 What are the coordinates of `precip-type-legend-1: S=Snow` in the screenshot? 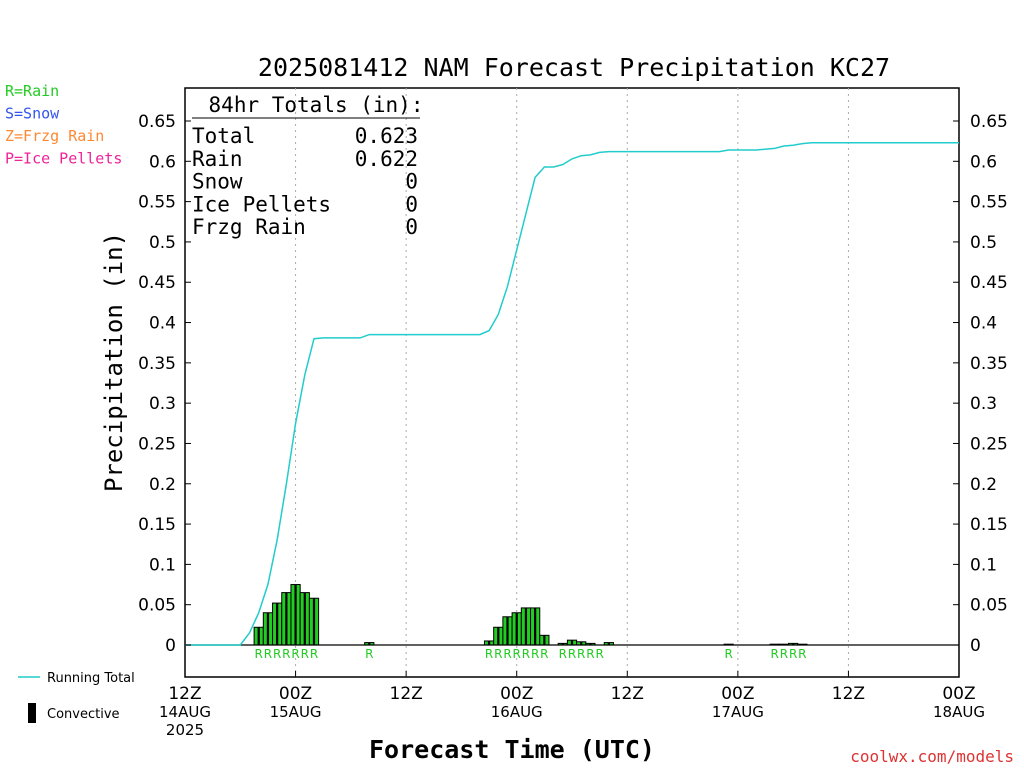 It's located at (32, 114).